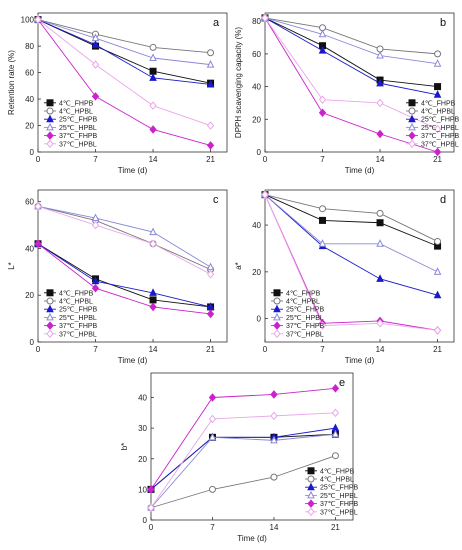 This screenshot has width=462, height=550. What do you see at coordinates (133, 170) in the screenshot?
I see `x-axis-label: Time (d)` at bounding box center [133, 170].